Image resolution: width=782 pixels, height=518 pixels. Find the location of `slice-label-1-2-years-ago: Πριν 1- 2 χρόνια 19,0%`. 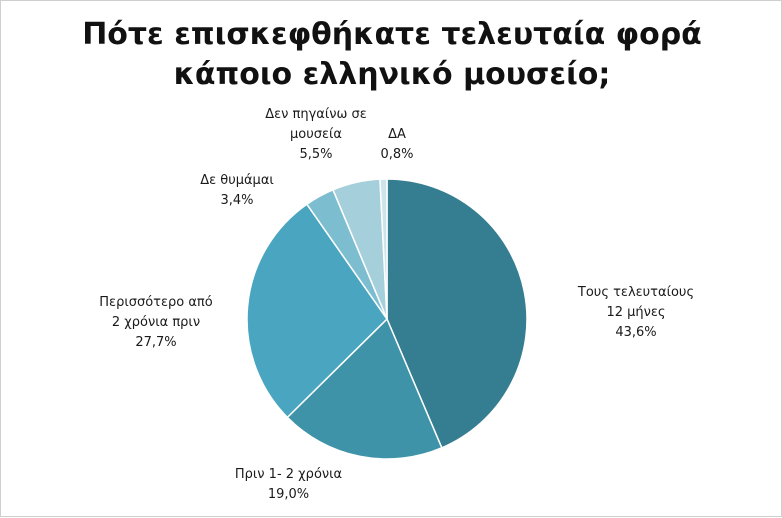

slice-label-1-2-years-ago: Πριν 1- 2 χρόνια 19,0% is located at coordinates (288, 485).